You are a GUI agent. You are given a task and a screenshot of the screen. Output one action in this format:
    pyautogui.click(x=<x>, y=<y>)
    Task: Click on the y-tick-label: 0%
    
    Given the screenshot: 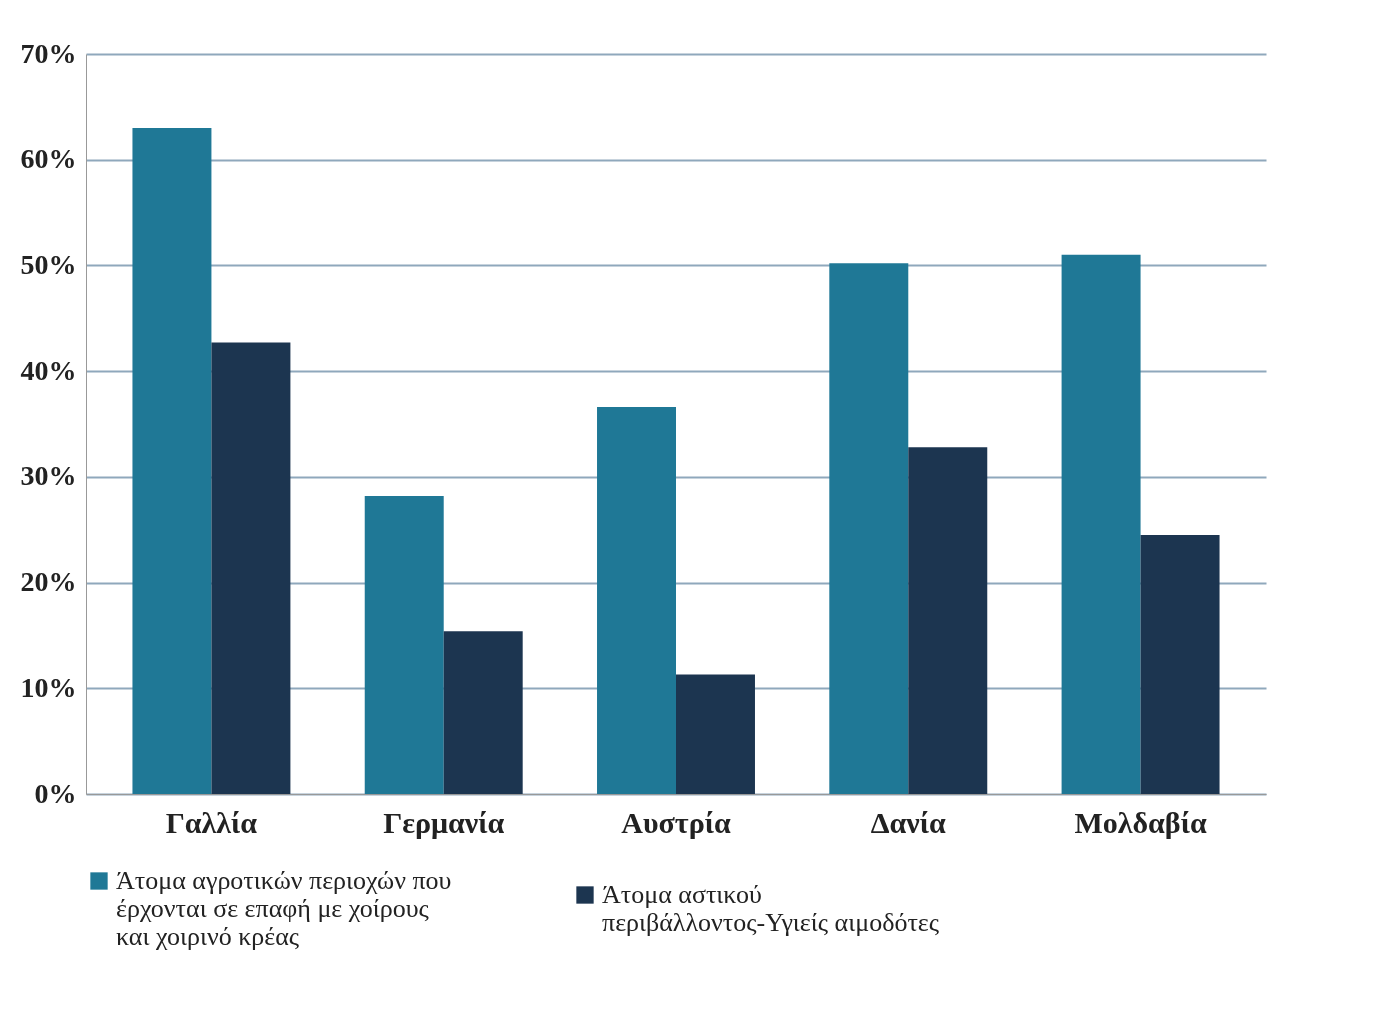 What is the action you would take?
    pyautogui.click(x=55, y=793)
    